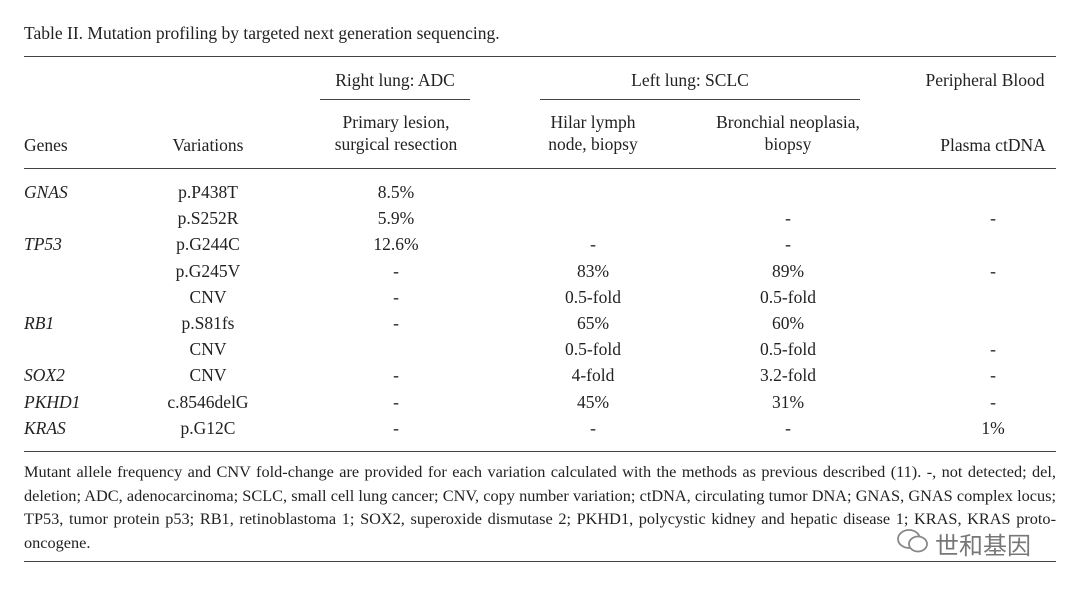 The height and width of the screenshot is (589, 1080). What do you see at coordinates (52, 401) in the screenshot?
I see `gene-cell: PKHD1` at bounding box center [52, 401].